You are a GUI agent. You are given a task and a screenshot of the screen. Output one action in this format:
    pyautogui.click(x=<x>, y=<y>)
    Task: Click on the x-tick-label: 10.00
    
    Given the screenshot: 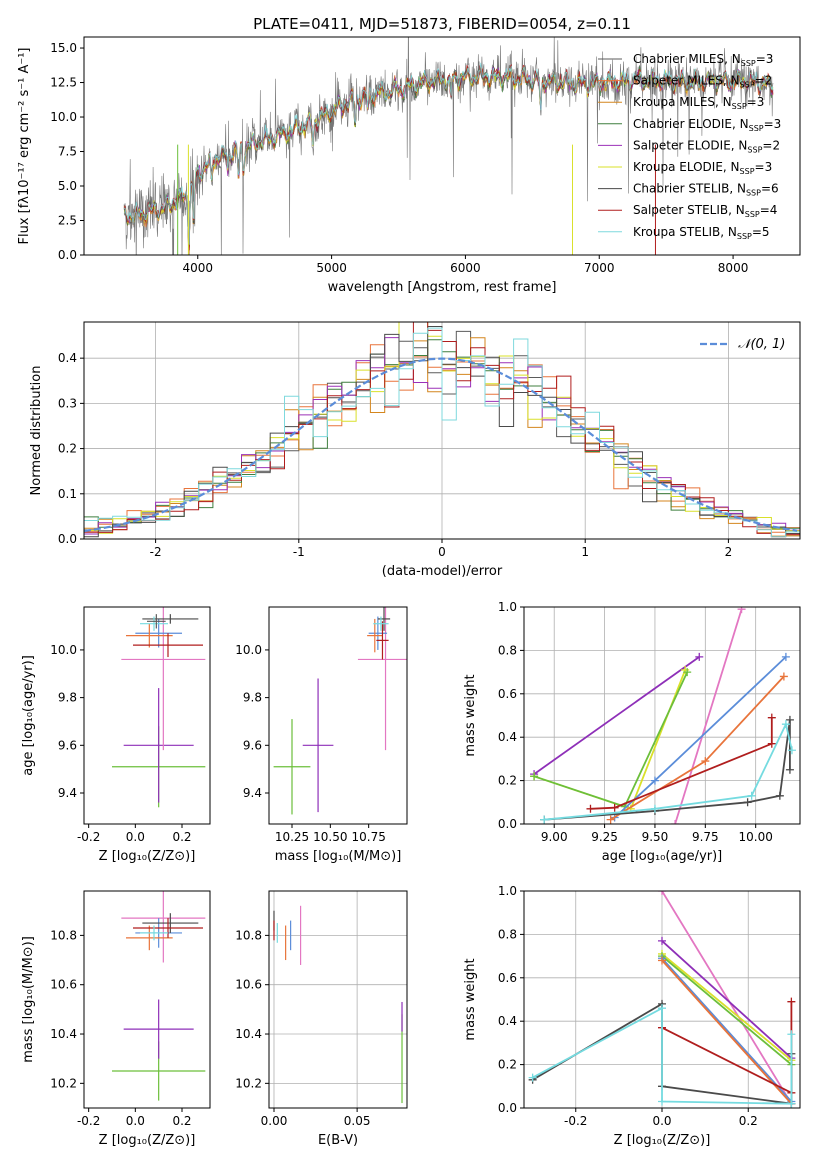 What is the action you would take?
    pyautogui.click(x=755, y=837)
    